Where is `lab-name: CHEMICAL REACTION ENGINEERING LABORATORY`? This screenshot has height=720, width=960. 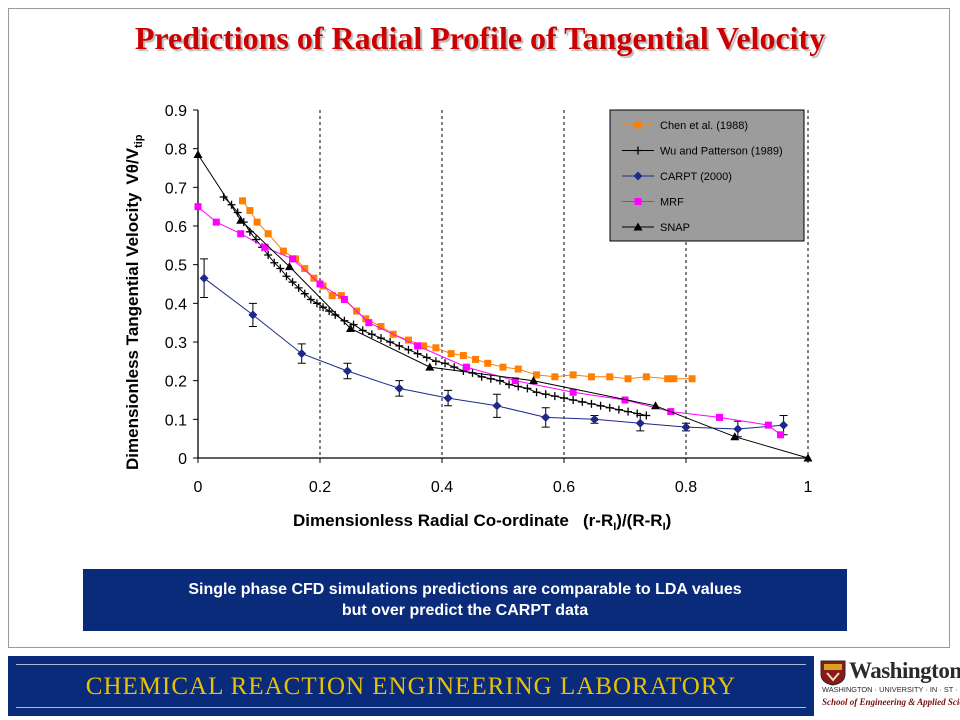
lab-name: CHEMICAL REACTION ENGINEERING LABORATORY is located at coordinates (411, 686).